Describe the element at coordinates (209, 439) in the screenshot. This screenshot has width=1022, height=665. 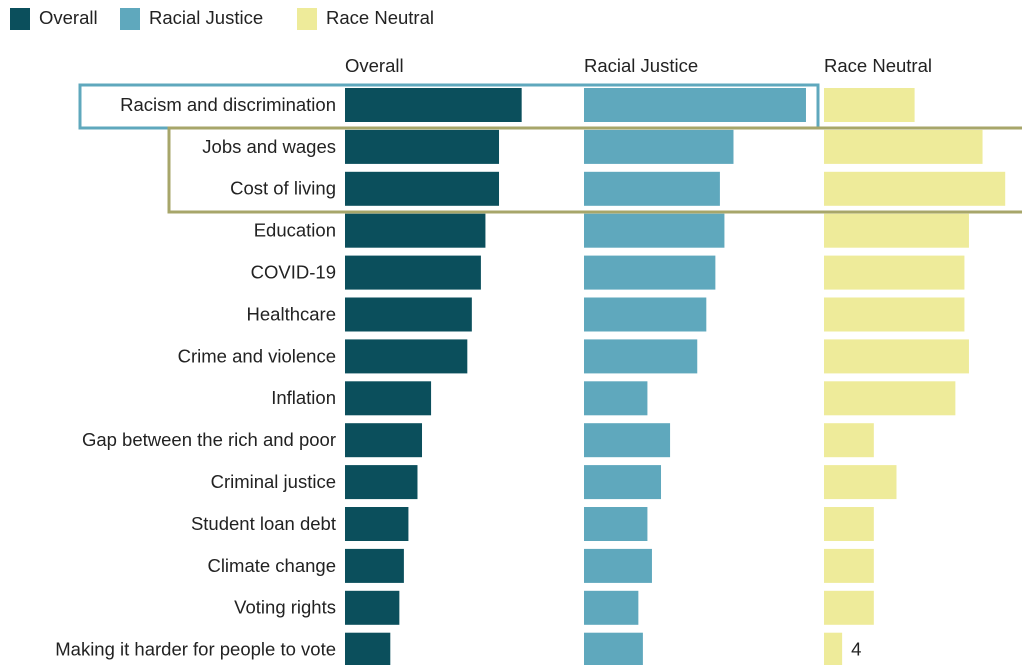
I see `category-label: Gap between the rich and poor` at that location.